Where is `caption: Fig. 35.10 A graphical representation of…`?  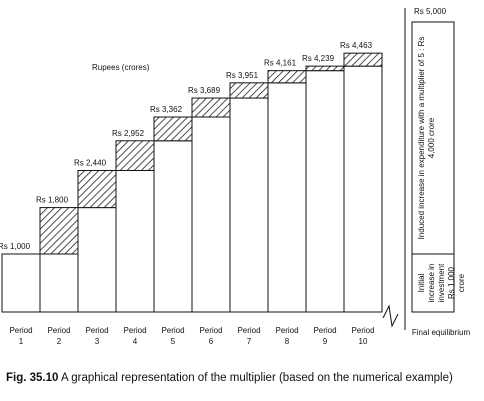 caption: Fig. 35.10 A graphical representation of… is located at coordinates (229, 378).